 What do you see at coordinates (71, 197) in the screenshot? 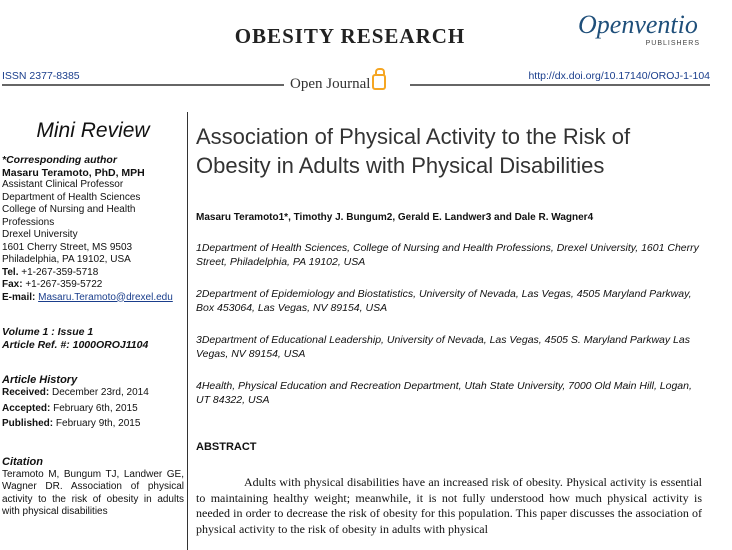
I see `address-line: Department of Health Sciences` at bounding box center [71, 197].